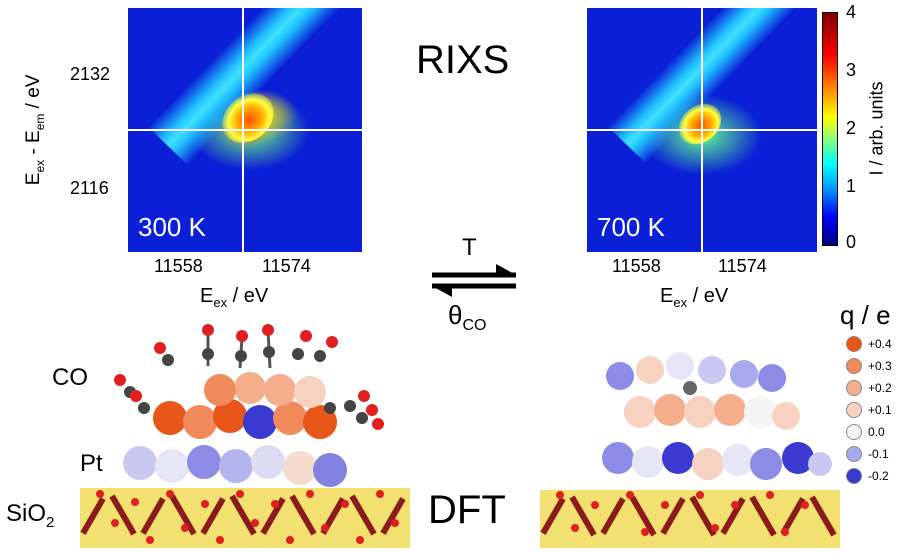  I want to click on colorbar-tick: 4, so click(851, 12).